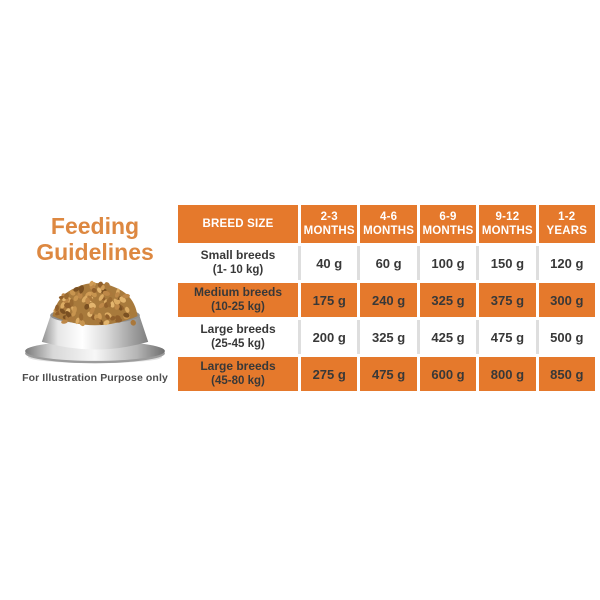  Describe the element at coordinates (507, 300) in the screenshot. I see `amount-cell: 375 g` at that location.